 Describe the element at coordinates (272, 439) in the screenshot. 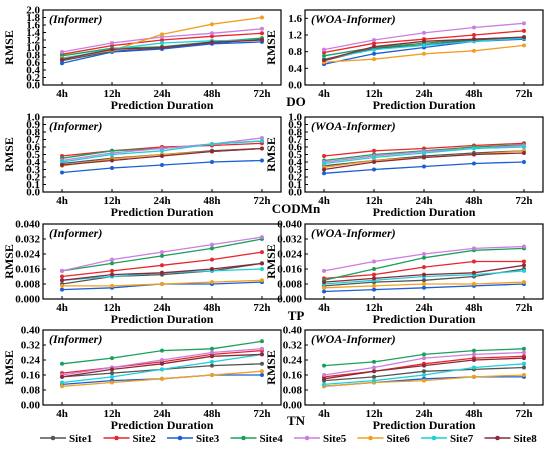

I see `legend-label: Site4` at that location.